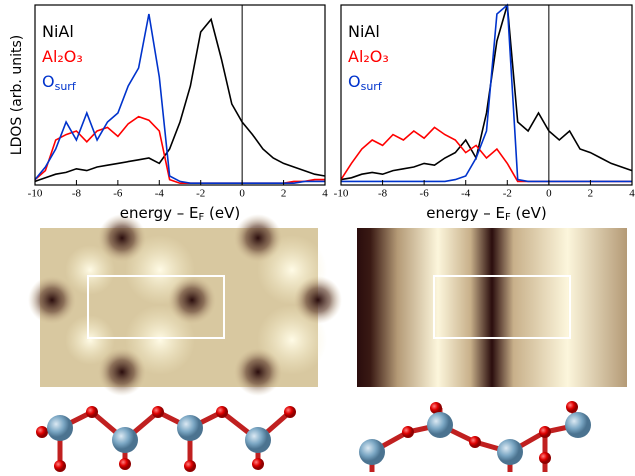 The height and width of the screenshot is (476, 635). Describe the element at coordinates (17, 95) in the screenshot. I see `y-axis-label: LDOS (arb. units)` at that location.